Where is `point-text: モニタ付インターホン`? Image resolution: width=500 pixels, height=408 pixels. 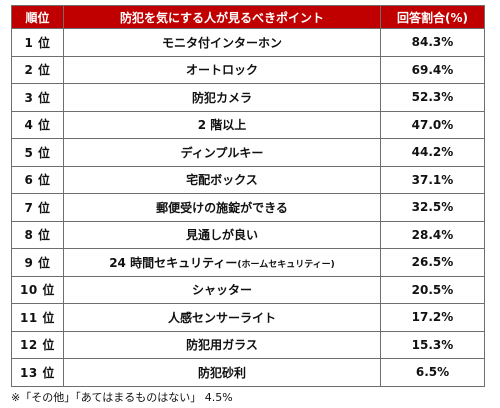
point-text: モニタ付インターホン is located at coordinates (221, 42).